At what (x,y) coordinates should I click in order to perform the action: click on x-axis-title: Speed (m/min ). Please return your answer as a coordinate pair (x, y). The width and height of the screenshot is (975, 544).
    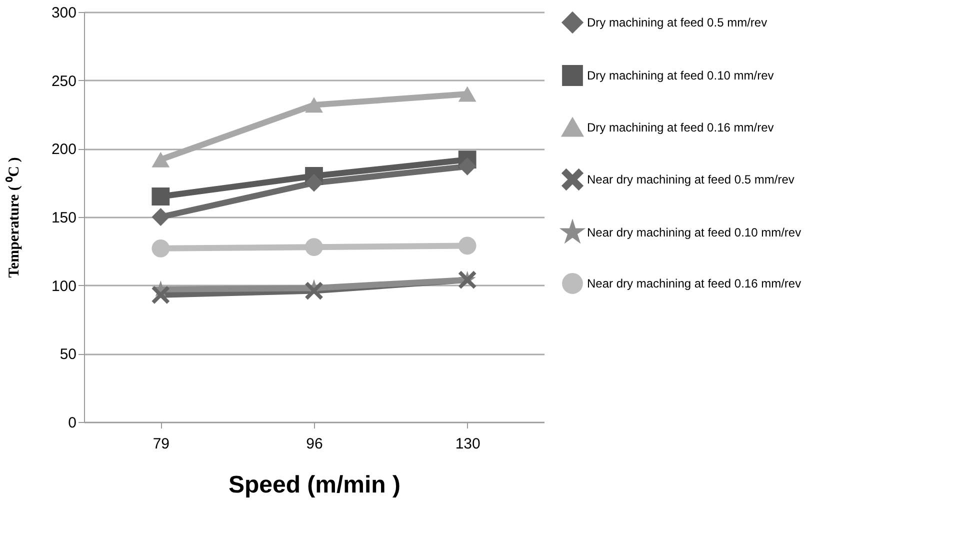
    Looking at the image, I should click on (314, 485).